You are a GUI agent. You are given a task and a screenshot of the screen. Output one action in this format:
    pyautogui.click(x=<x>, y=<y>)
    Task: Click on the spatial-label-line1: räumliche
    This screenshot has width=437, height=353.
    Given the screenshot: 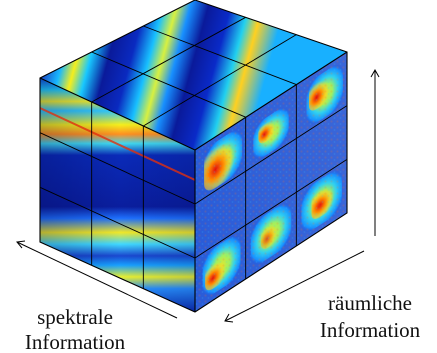 What is the action you would take?
    pyautogui.click(x=370, y=303)
    